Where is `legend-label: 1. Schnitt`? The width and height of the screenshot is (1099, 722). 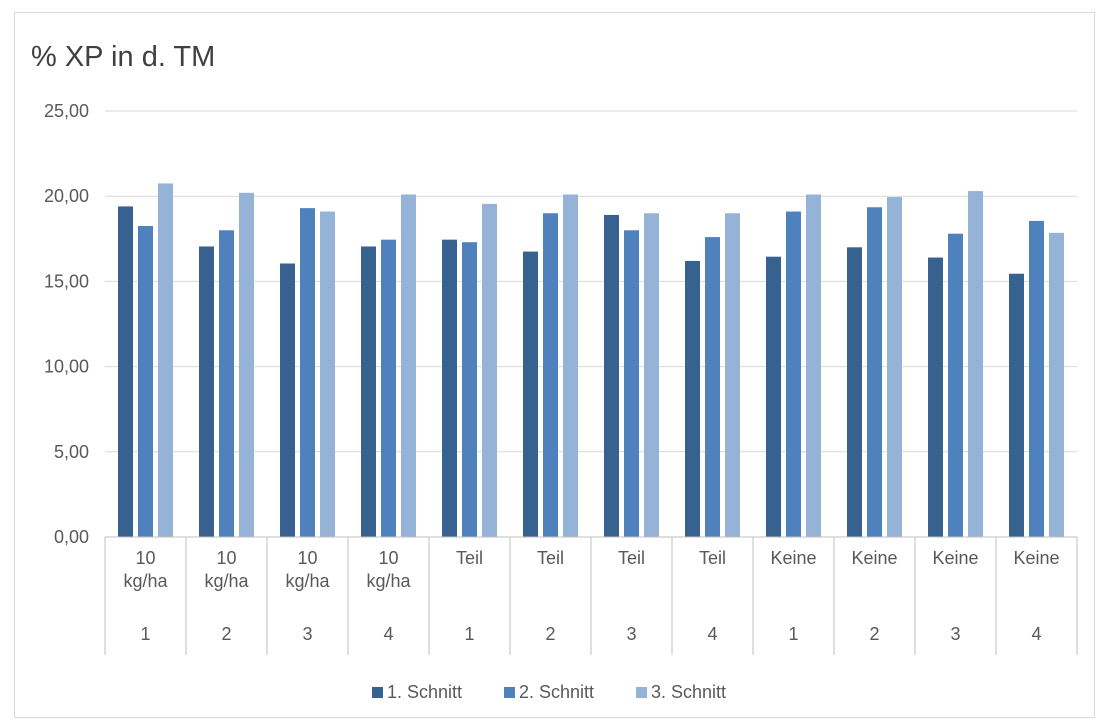
legend-label: 1. Schnitt is located at coordinates (424, 692).